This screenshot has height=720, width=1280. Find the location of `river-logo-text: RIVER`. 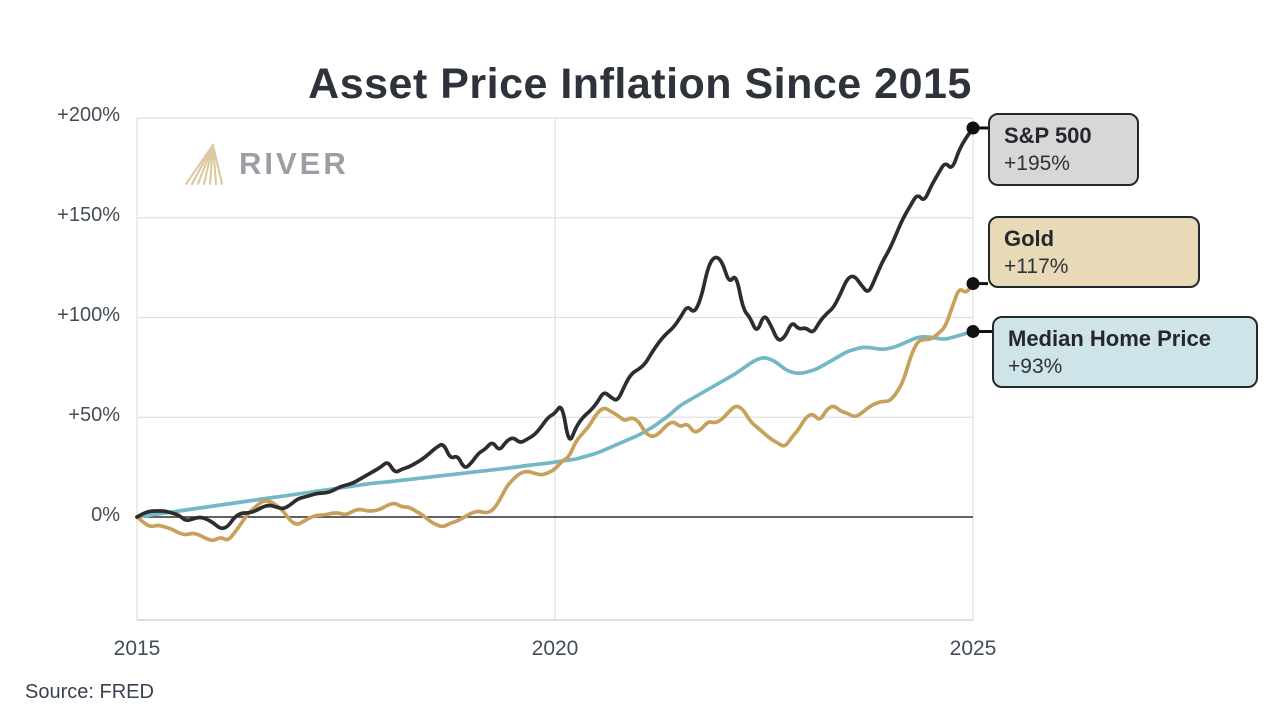

river-logo-text: RIVER is located at coordinates (294, 163).